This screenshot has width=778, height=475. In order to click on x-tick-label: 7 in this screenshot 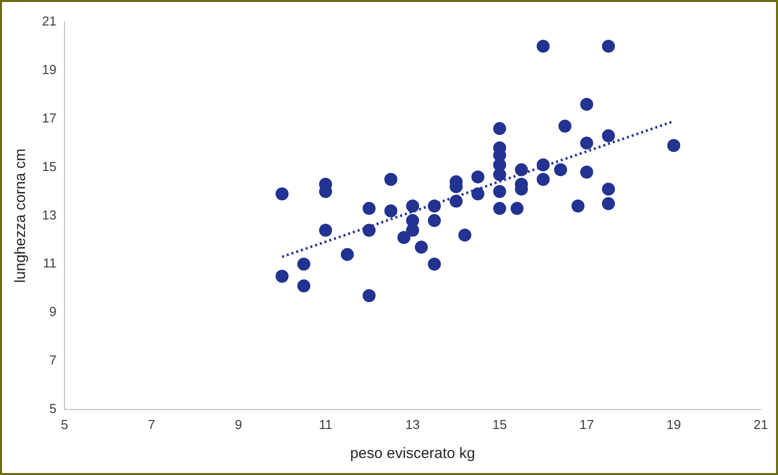, I will do `click(152, 424)`.